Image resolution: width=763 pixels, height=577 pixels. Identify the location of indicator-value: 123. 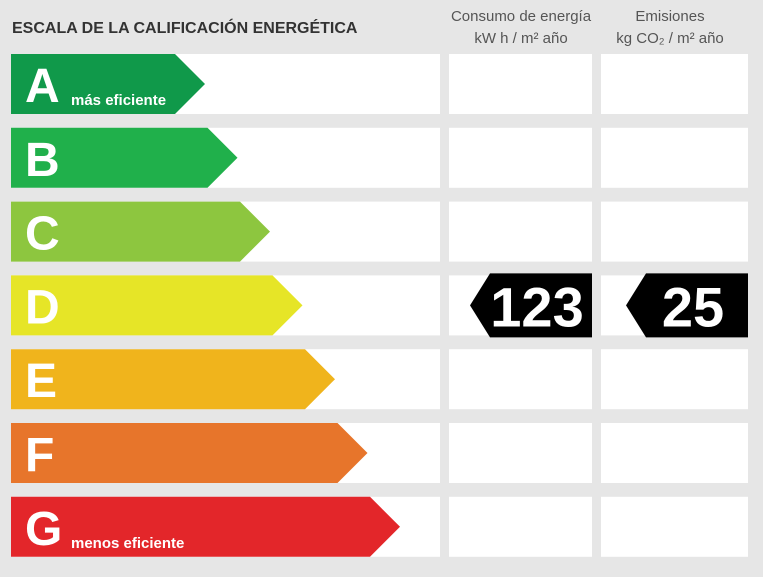
(536, 306).